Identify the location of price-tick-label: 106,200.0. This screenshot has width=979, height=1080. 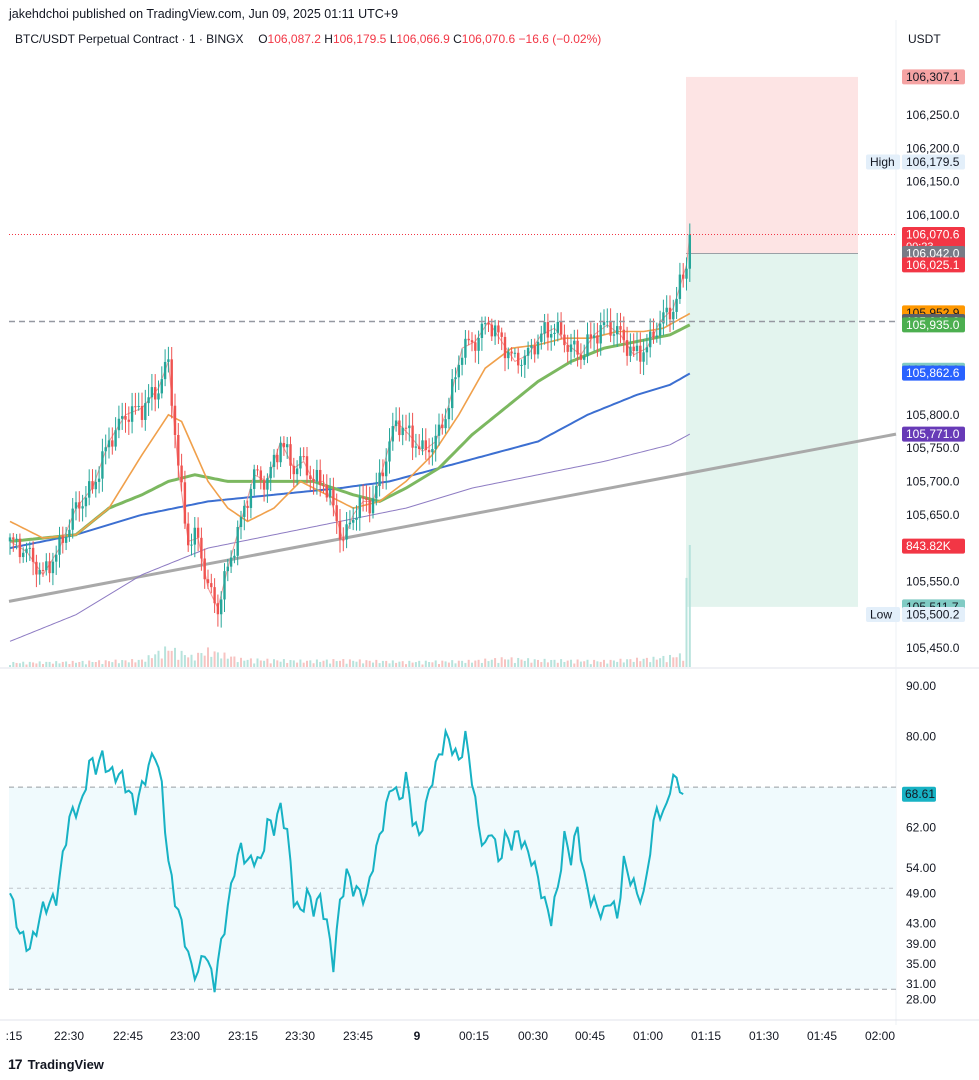
(933, 148).